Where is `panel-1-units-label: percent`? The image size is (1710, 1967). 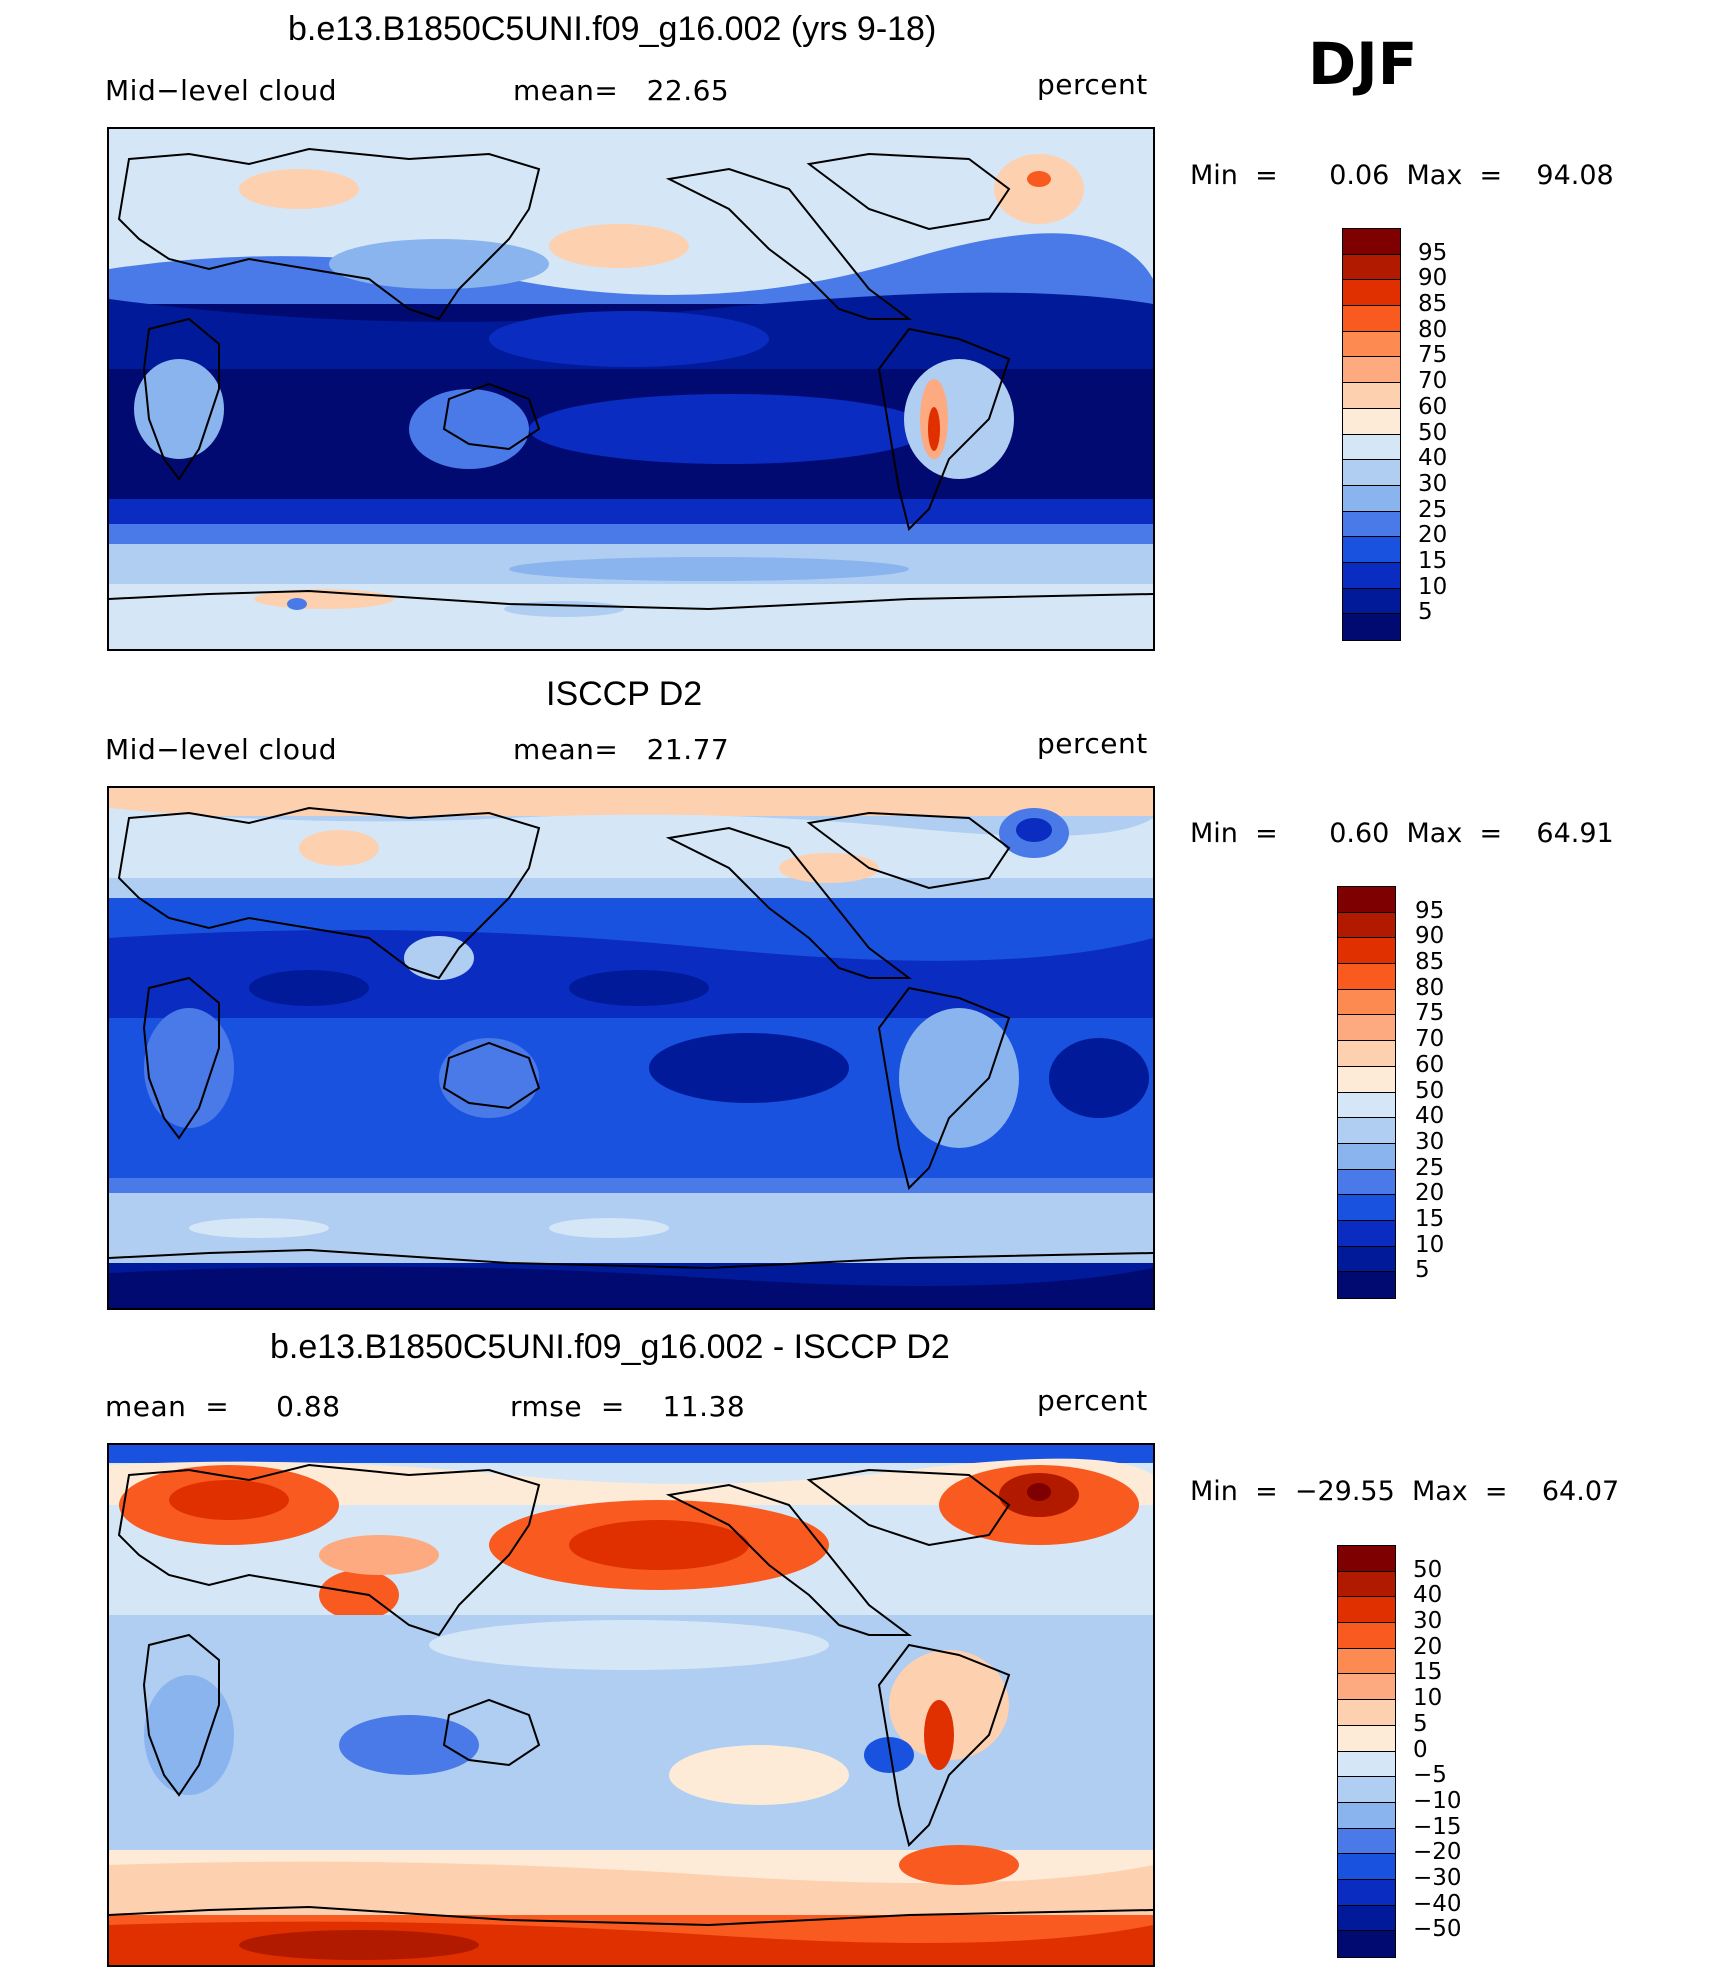
panel-1-units-label: percent is located at coordinates (1092, 84).